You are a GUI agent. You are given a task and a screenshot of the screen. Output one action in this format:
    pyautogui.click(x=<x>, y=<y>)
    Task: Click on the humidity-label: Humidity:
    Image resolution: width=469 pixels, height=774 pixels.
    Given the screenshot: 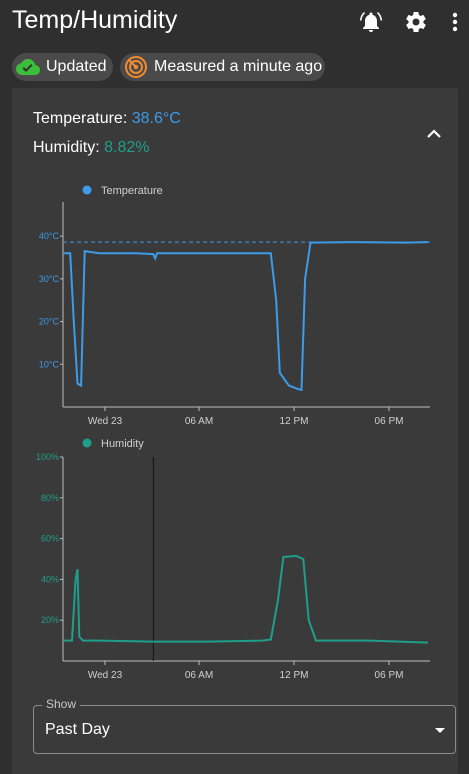 What is the action you would take?
    pyautogui.click(x=66, y=147)
    